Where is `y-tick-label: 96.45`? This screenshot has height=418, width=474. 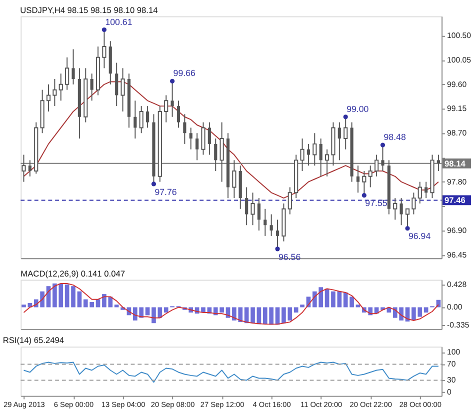
y-tick-label: 96.45 is located at coordinates (457, 255).